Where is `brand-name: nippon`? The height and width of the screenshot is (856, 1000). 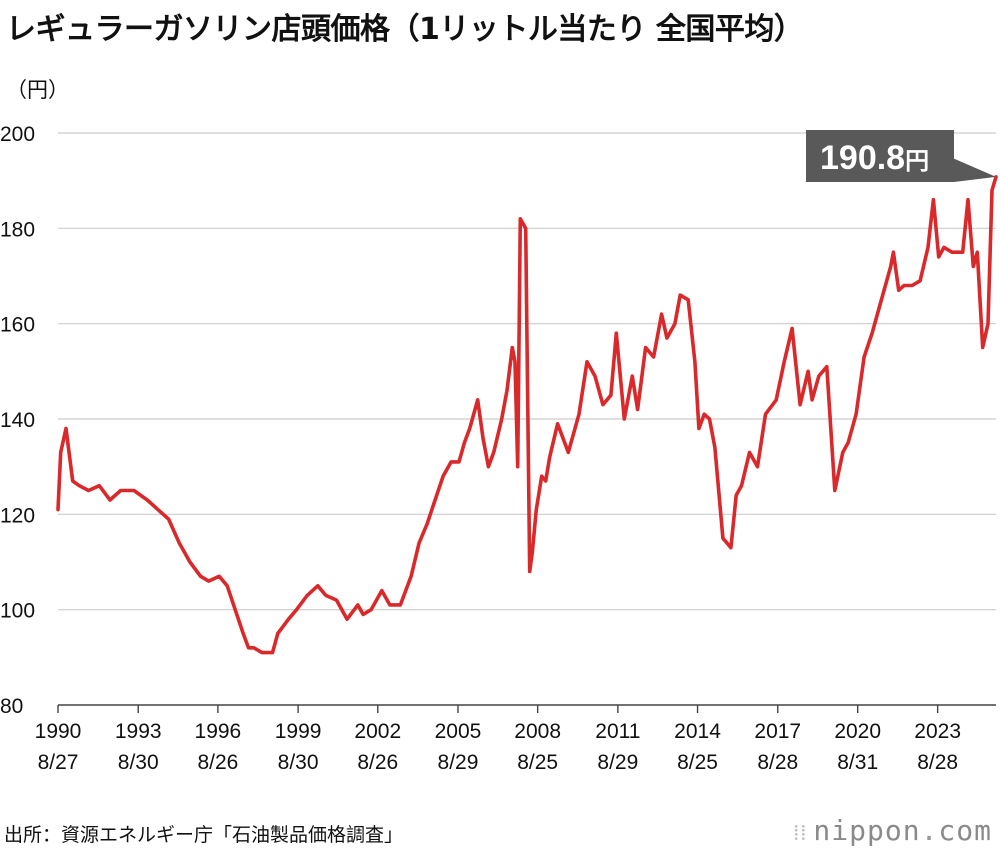
brand-name: nippon is located at coordinates (867, 830).